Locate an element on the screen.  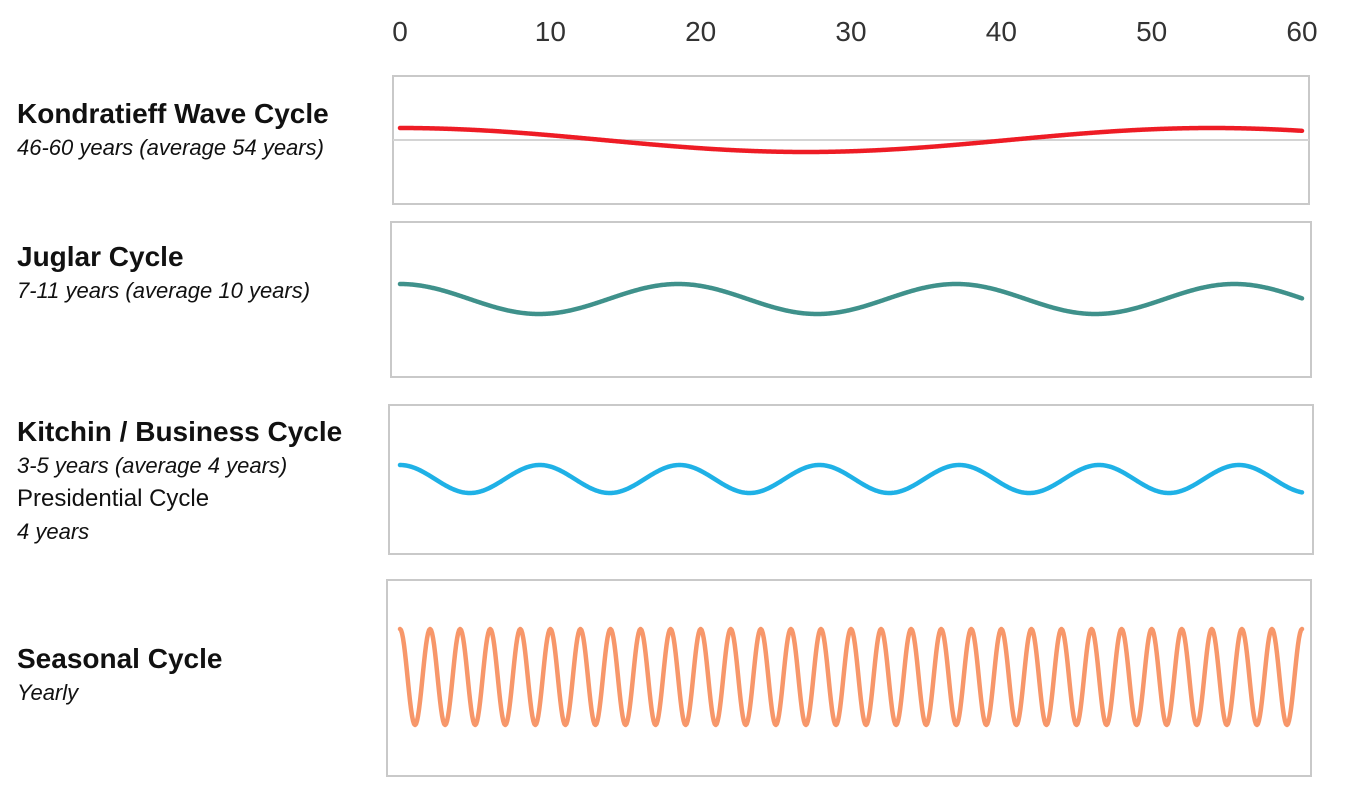
kondratieff-wave-line is located at coordinates (851, 140).